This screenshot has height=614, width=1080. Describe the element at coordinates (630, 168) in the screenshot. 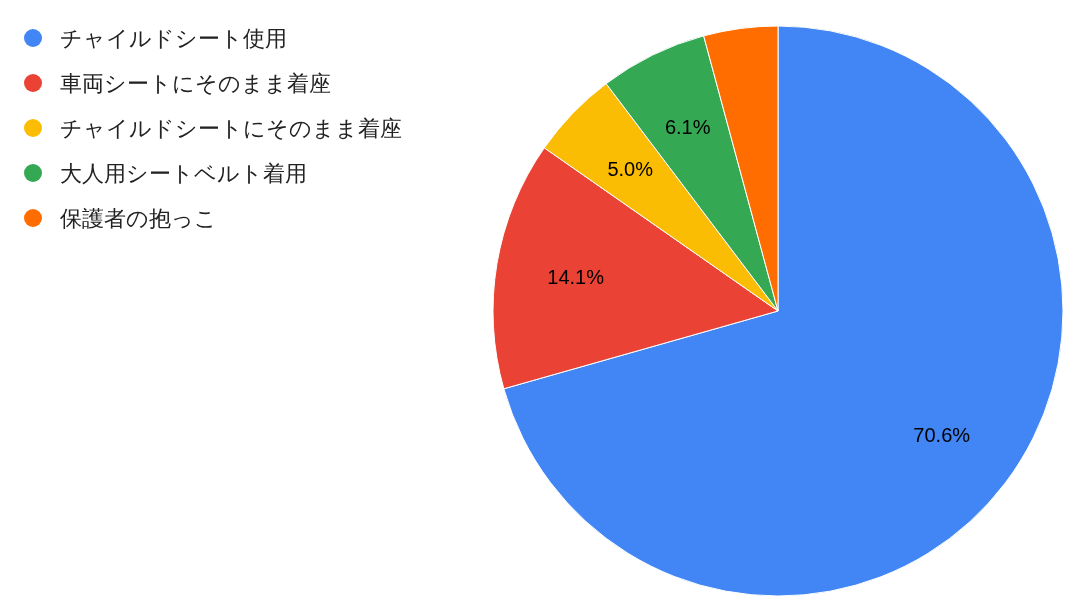

I see `data-label: 5.0%` at that location.